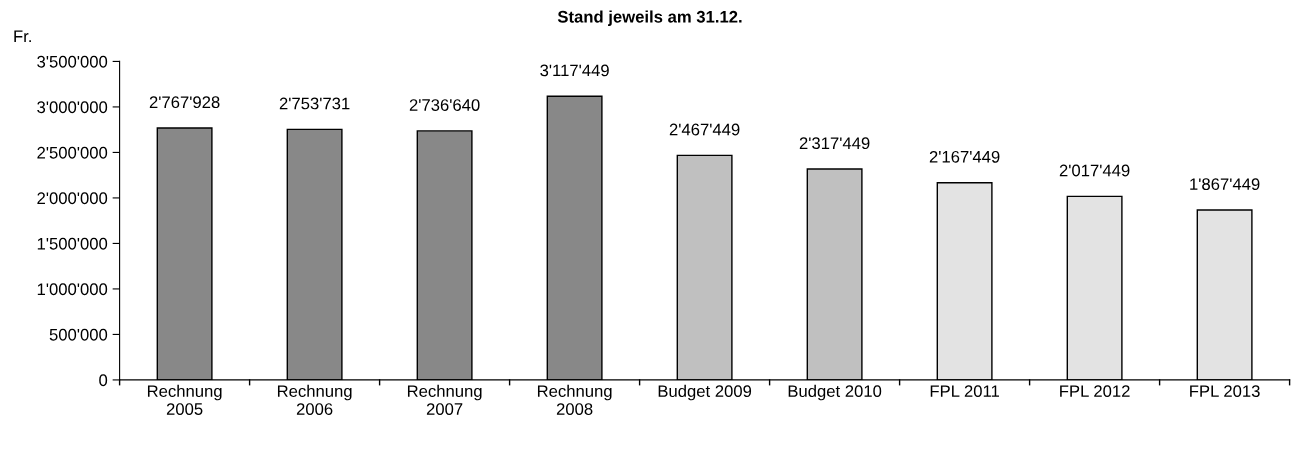  Describe the element at coordinates (78, 334) in the screenshot. I see `y-tick-label: 500'000` at that location.